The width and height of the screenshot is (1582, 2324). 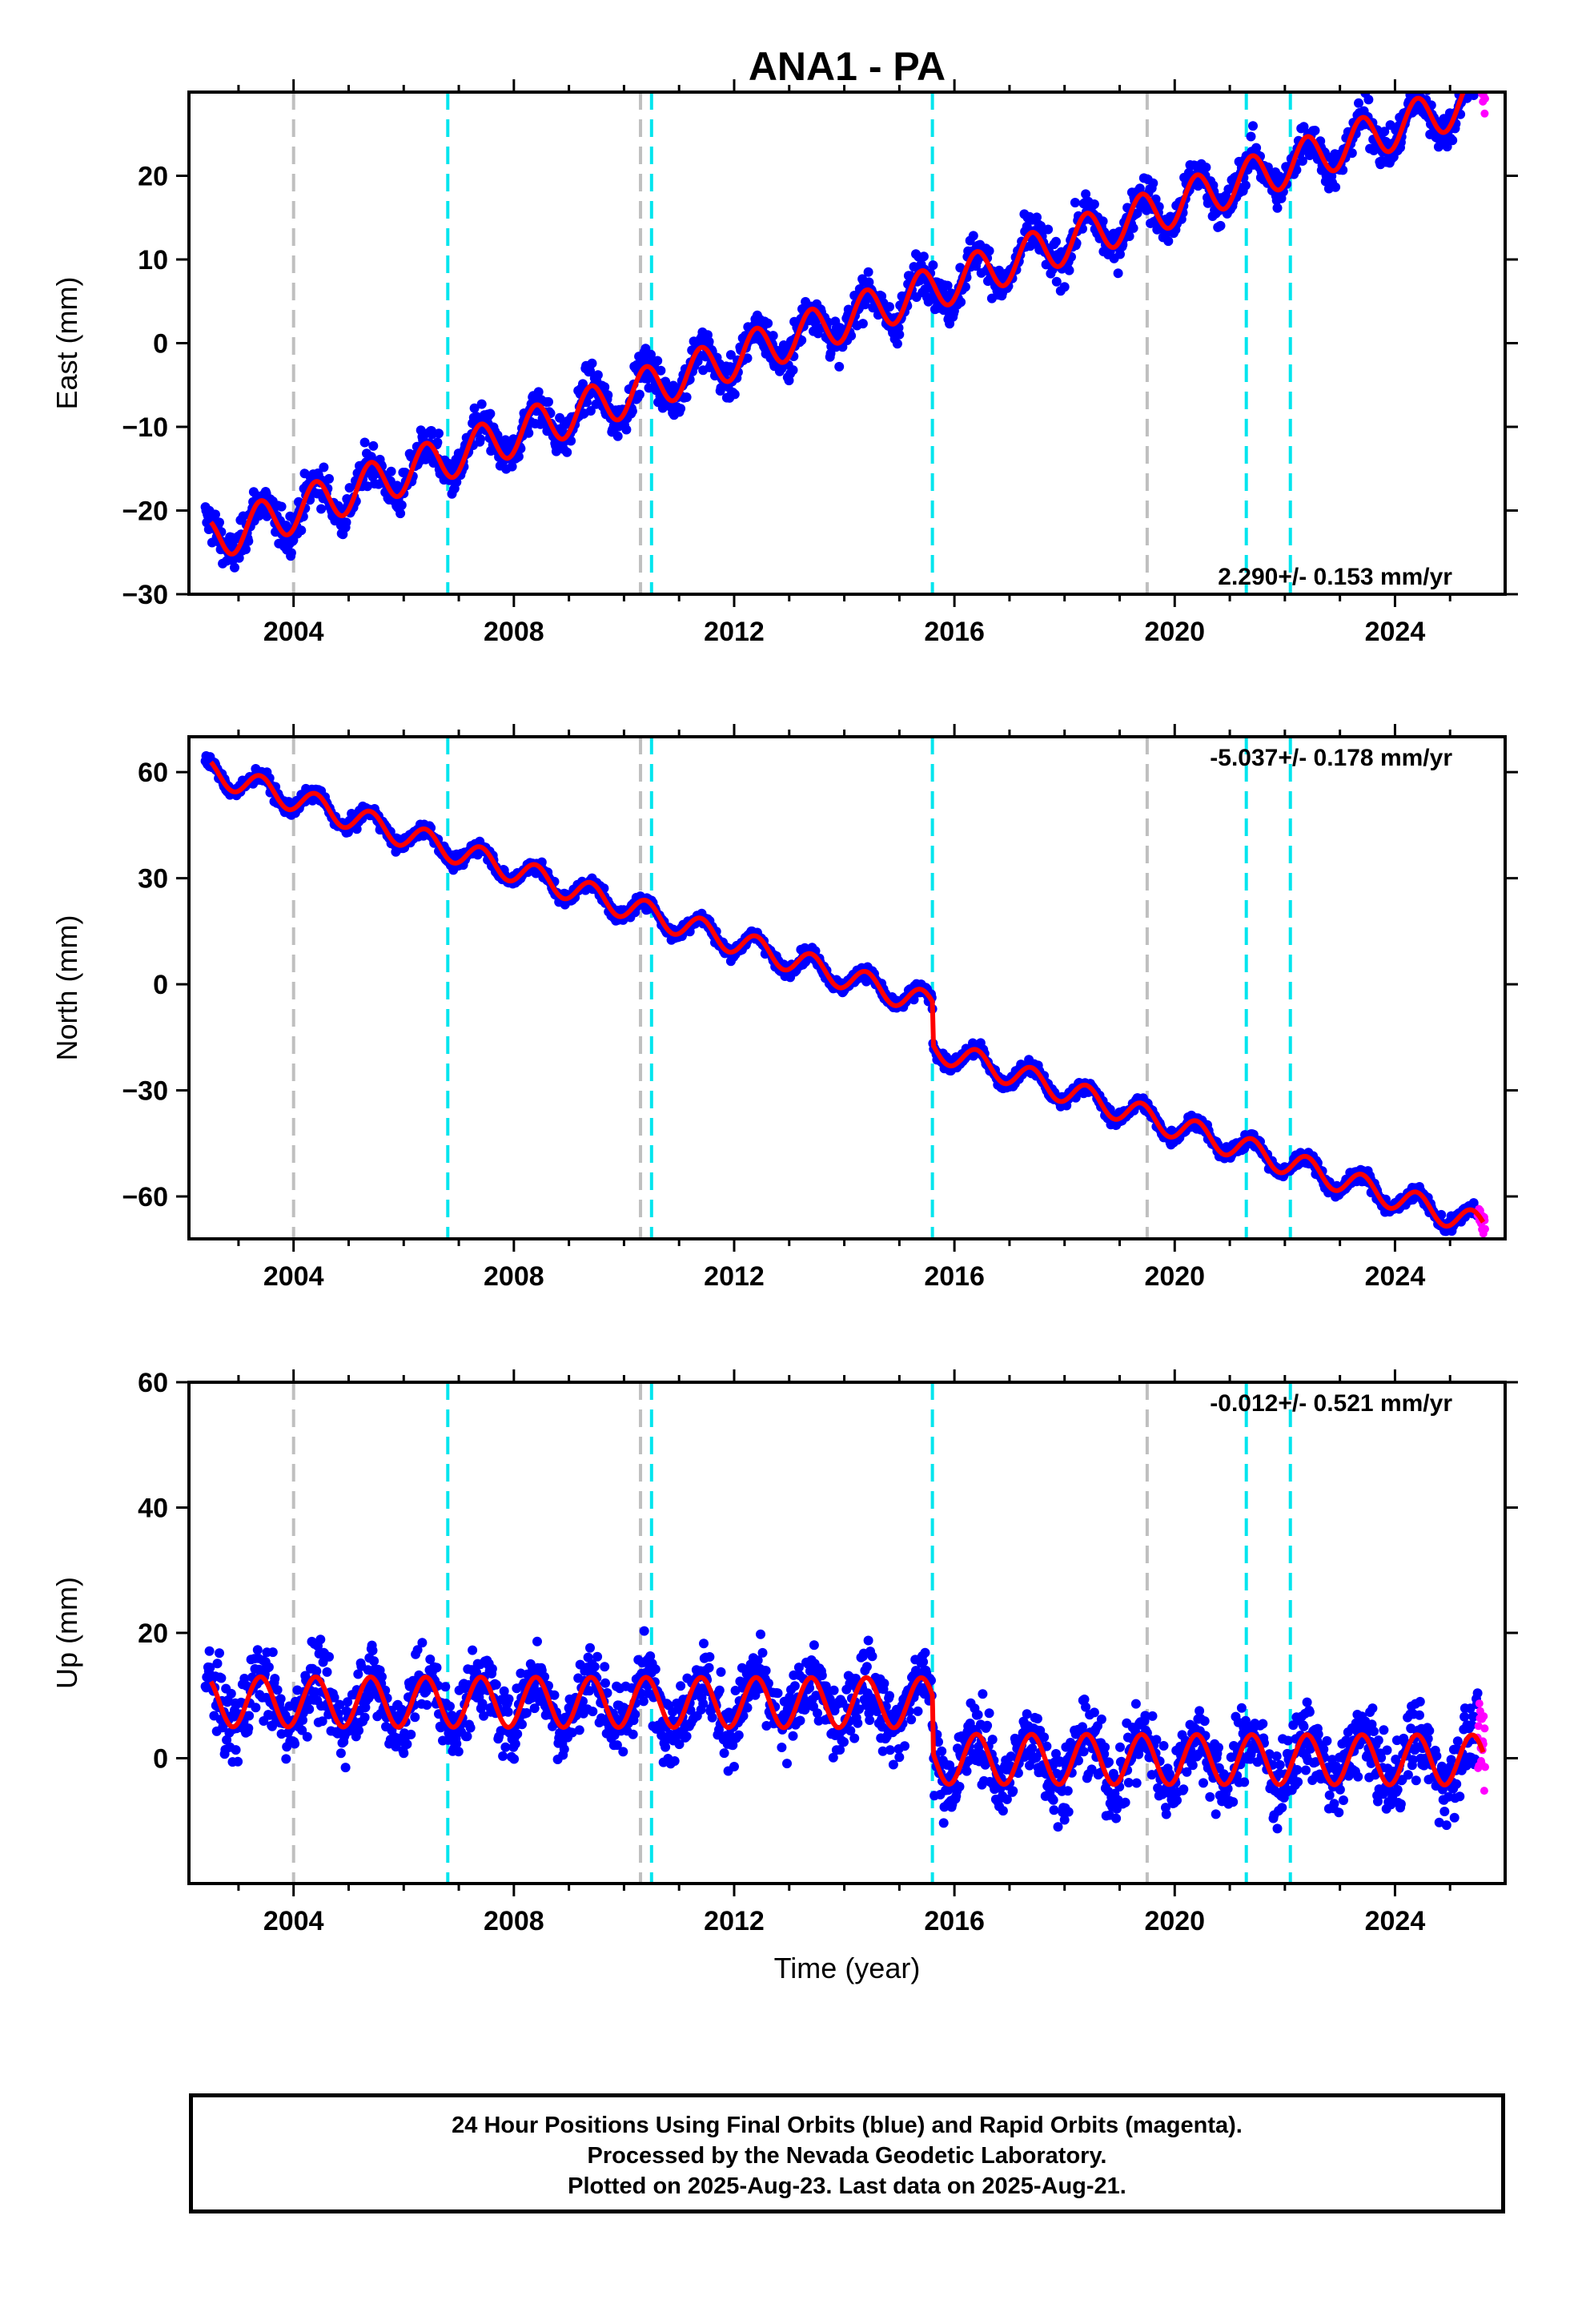 I want to click on y-tick-label: 0, so click(x=161, y=985).